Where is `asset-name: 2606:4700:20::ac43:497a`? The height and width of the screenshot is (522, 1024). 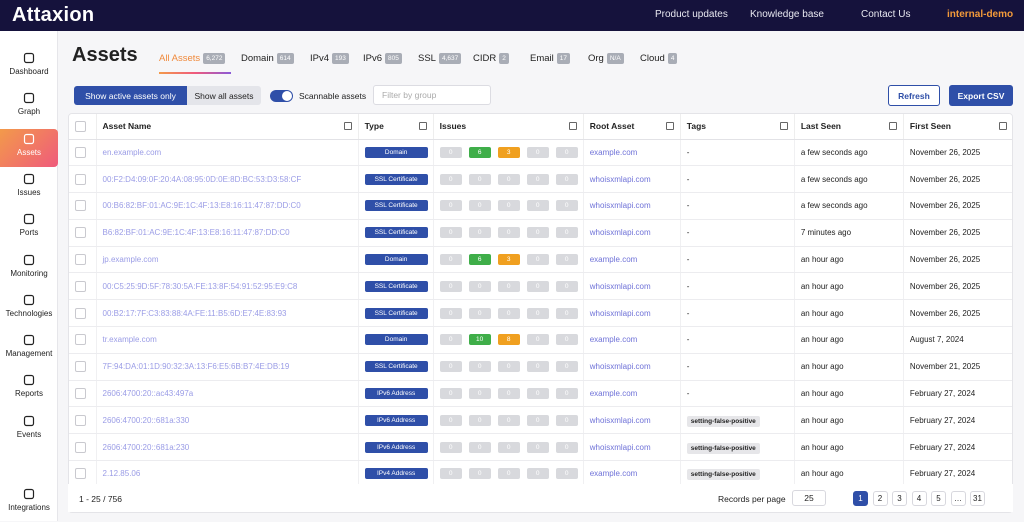
asset-name: 2606:4700:20::ac43:497a is located at coordinates (227, 394).